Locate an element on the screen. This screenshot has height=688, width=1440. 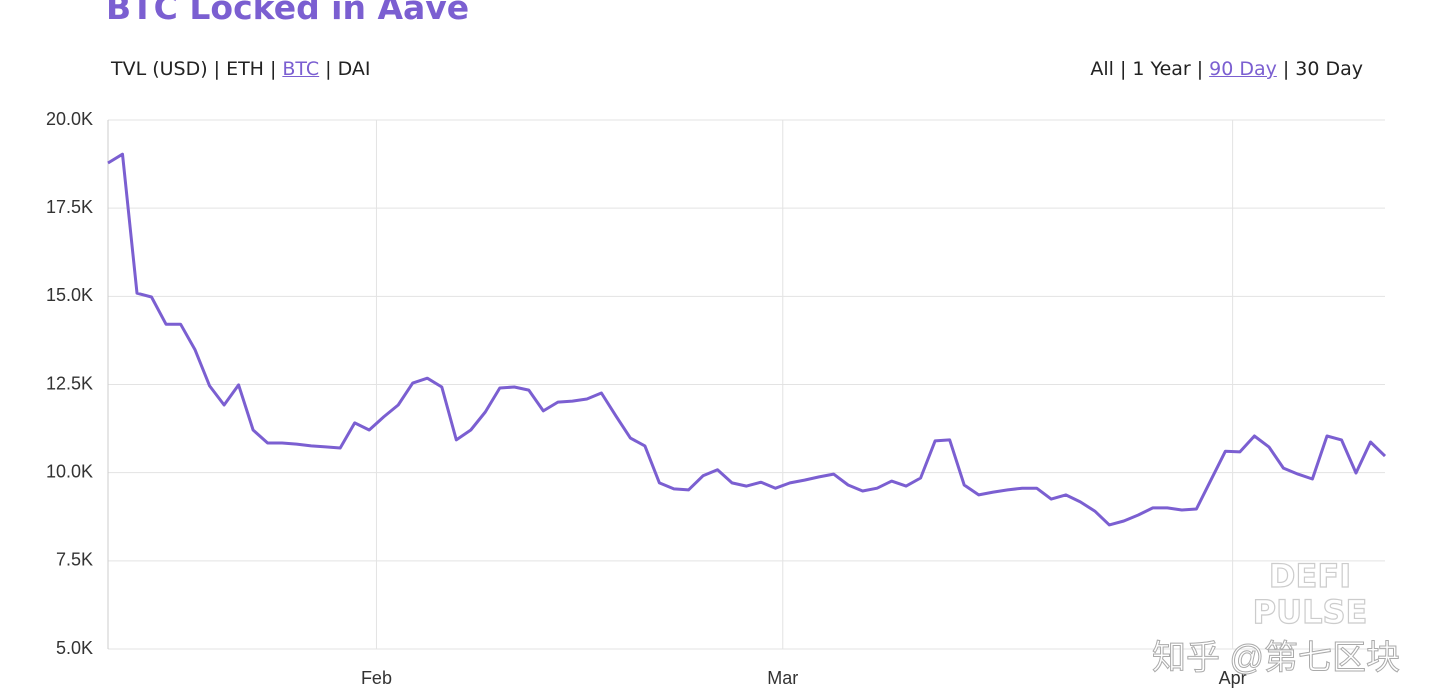
y-tick-label: 12.5K is located at coordinates (69, 383).